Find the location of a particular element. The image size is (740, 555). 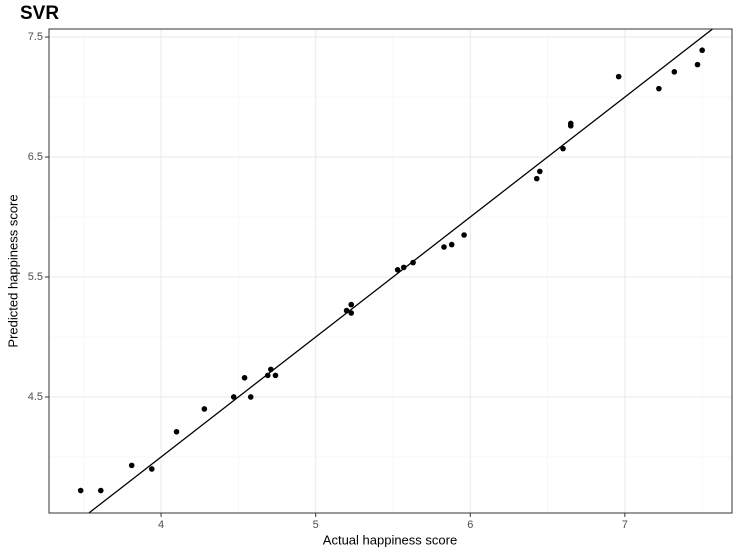

y-axis-title: Predicted happiness score is located at coordinates (12, 270).